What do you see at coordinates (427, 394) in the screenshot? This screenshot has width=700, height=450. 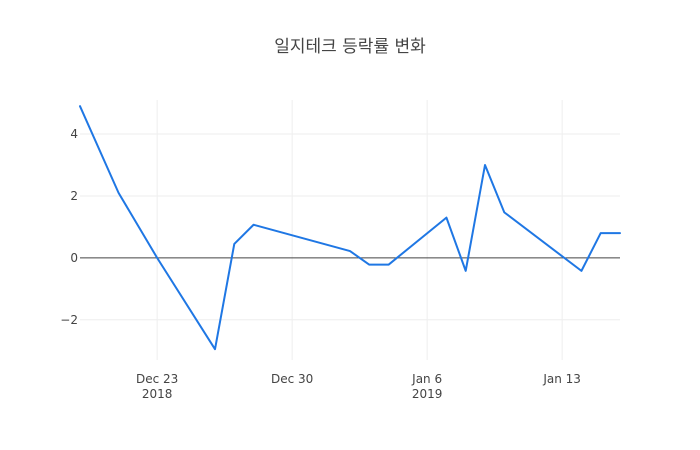 I see `x-tick-year-label: 2019` at bounding box center [427, 394].